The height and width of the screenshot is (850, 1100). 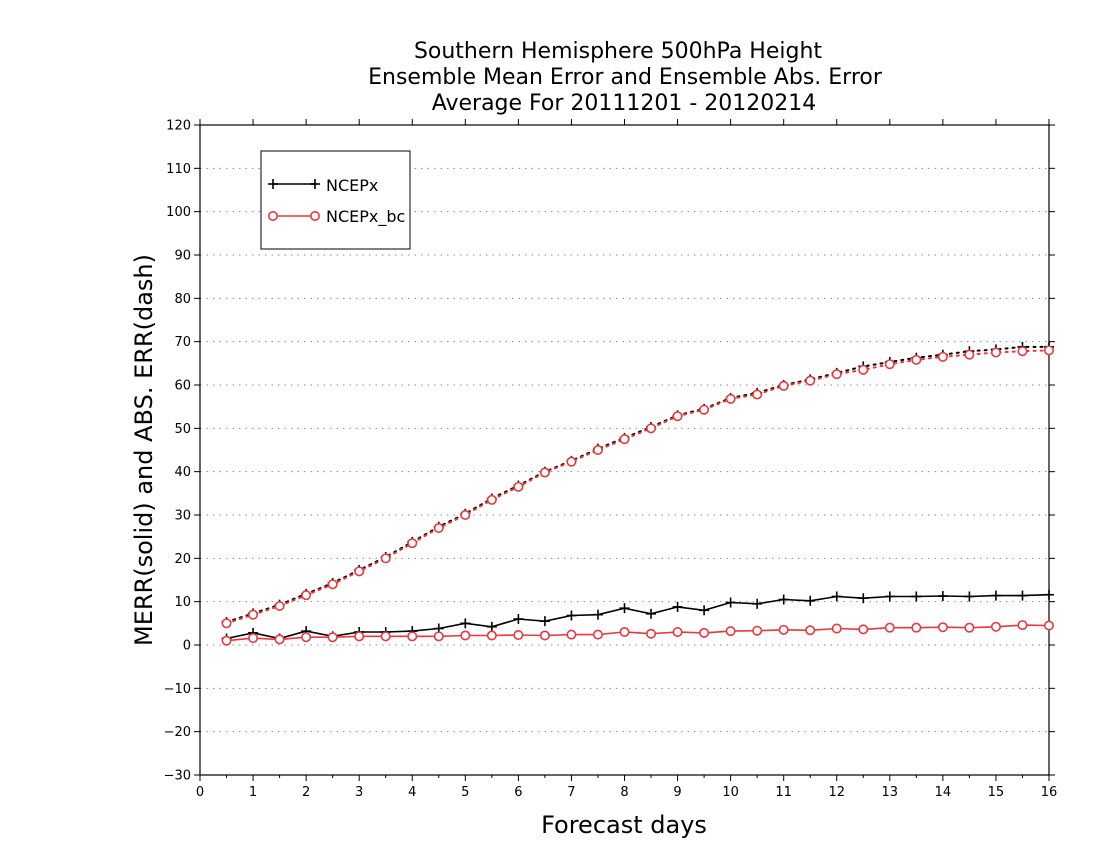 What do you see at coordinates (943, 792) in the screenshot?
I see `x-tick-label: 14` at bounding box center [943, 792].